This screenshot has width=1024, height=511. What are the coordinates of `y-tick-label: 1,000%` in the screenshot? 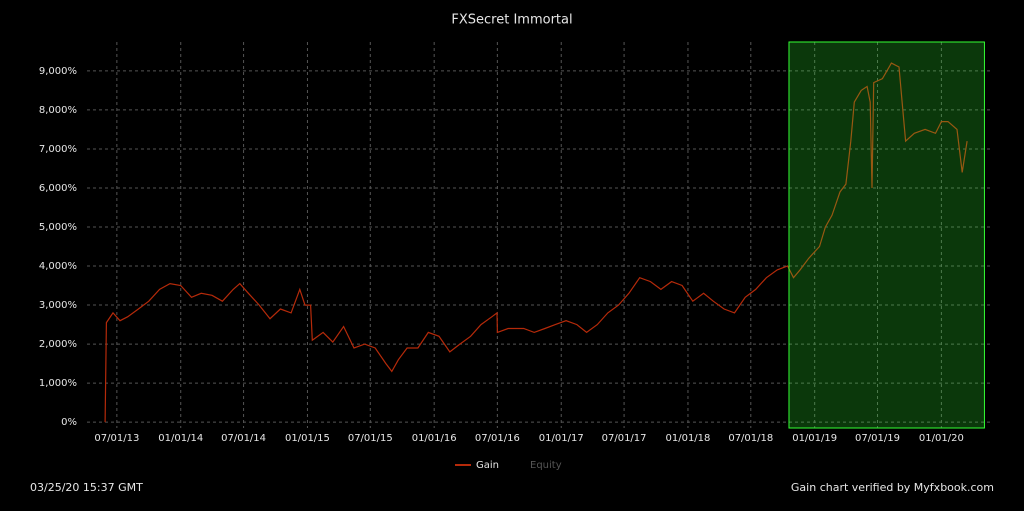 It's located at (58, 383).